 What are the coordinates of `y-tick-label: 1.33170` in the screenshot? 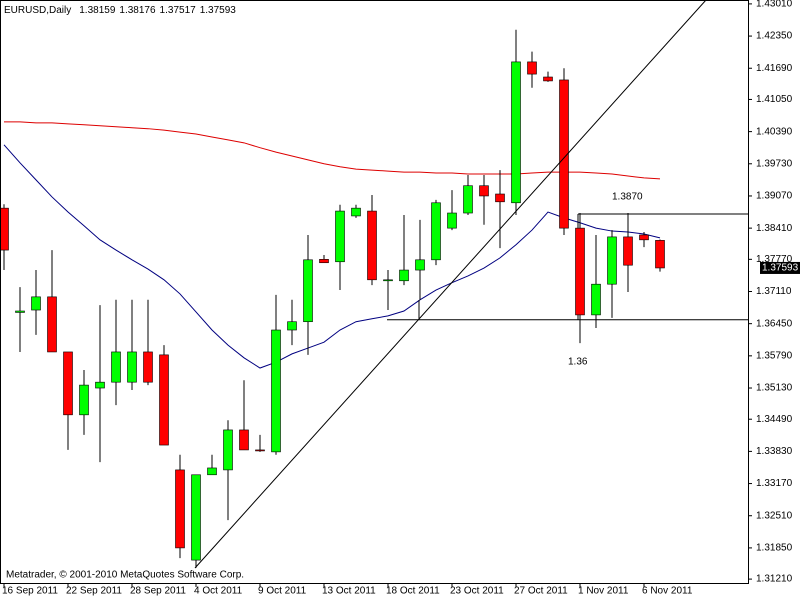 It's located at (774, 483).